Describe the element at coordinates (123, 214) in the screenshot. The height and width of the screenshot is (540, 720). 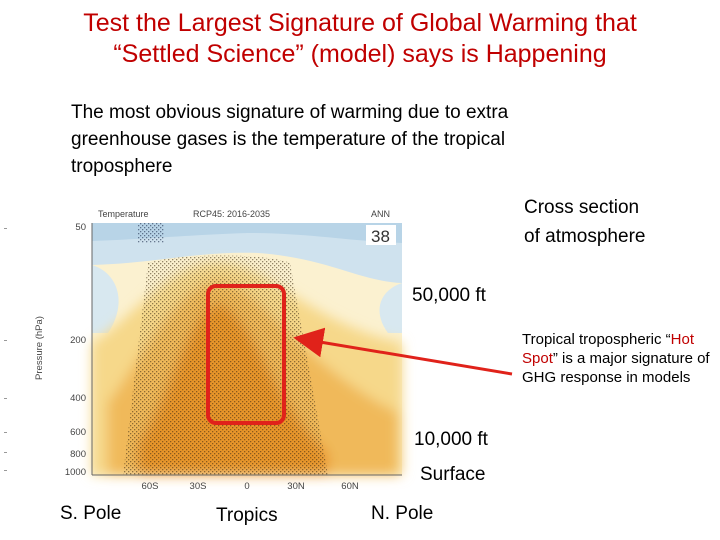
I see `figure-header-left: Temperature` at that location.